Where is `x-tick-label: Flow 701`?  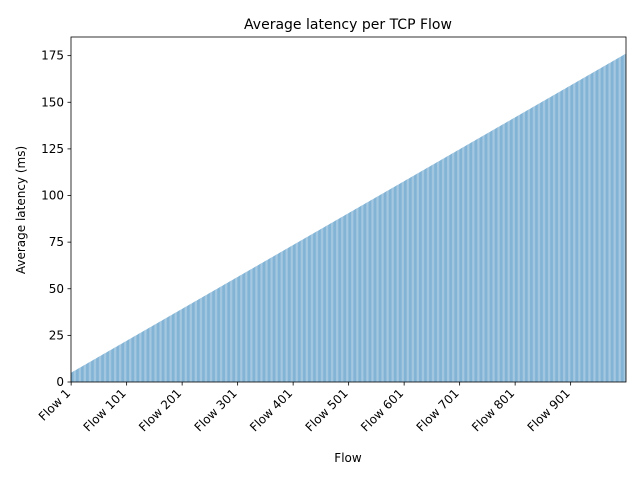 x-tick-label: Flow 701 is located at coordinates (438, 410).